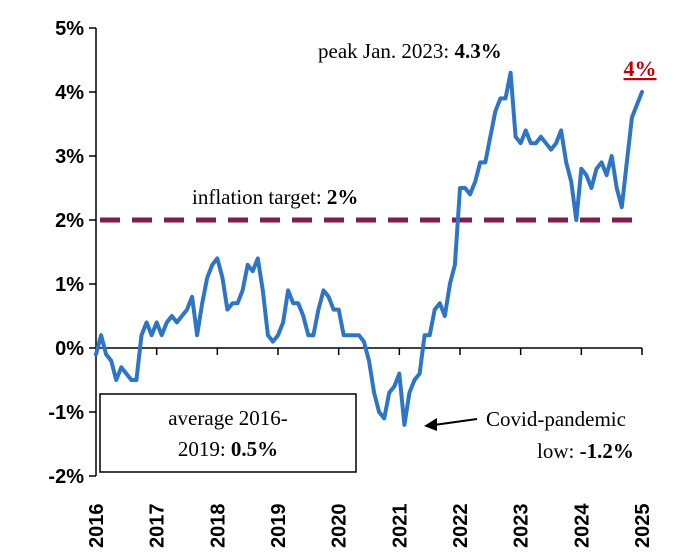 The height and width of the screenshot is (560, 700). What do you see at coordinates (69, 221) in the screenshot?
I see `y-tick-label: 2%` at bounding box center [69, 221].